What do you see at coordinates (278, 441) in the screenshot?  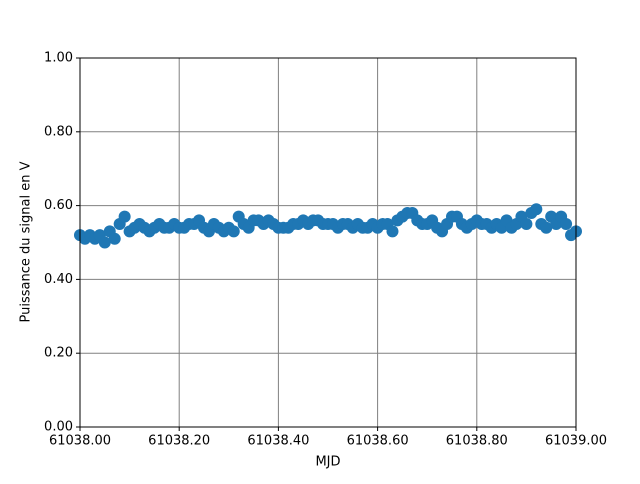 I see `x-tick-label: 61038.40` at bounding box center [278, 441].